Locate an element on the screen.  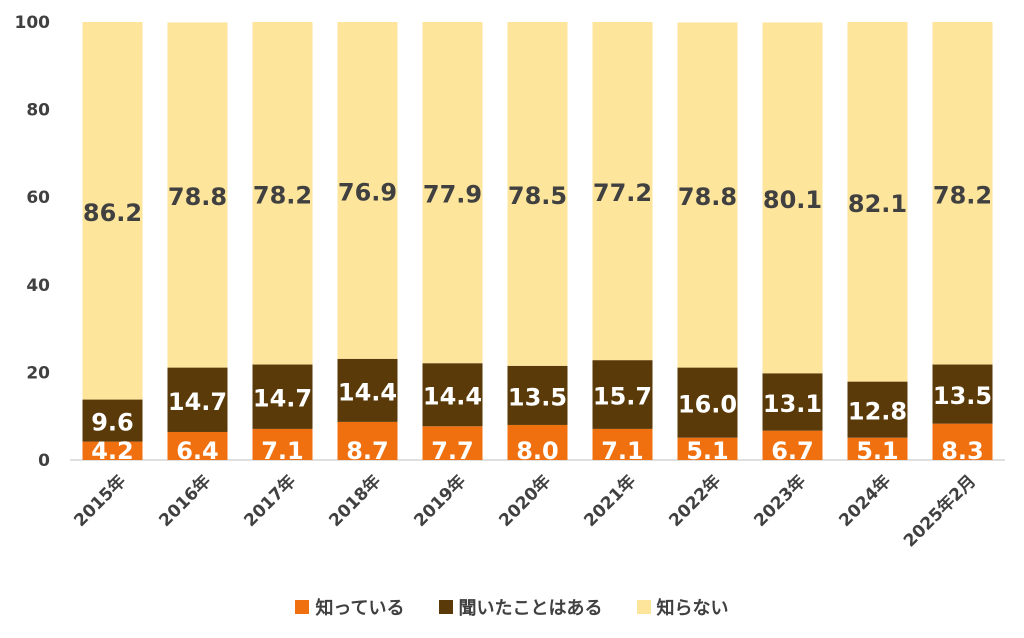
data-label: 78.5 is located at coordinates (537, 196).